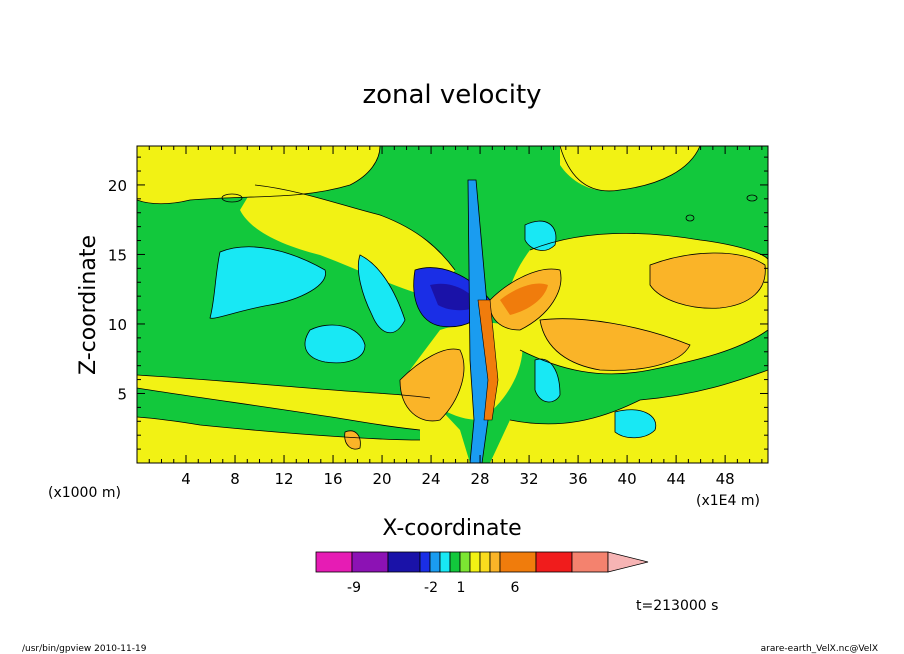  Describe the element at coordinates (630, 168) in the screenshot. I see `region-yellow-top-right` at that location.